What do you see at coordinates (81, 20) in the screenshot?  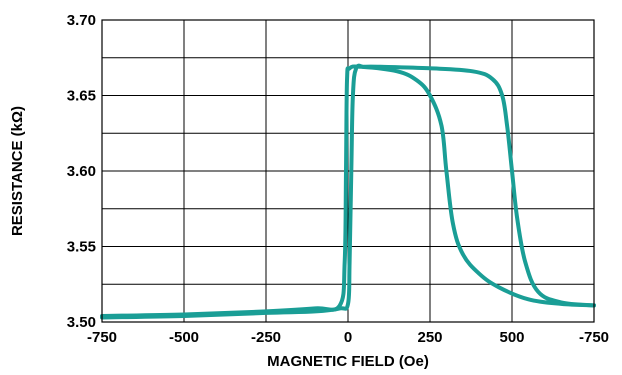 I see `y-tick-label: 3.70` at bounding box center [81, 20].